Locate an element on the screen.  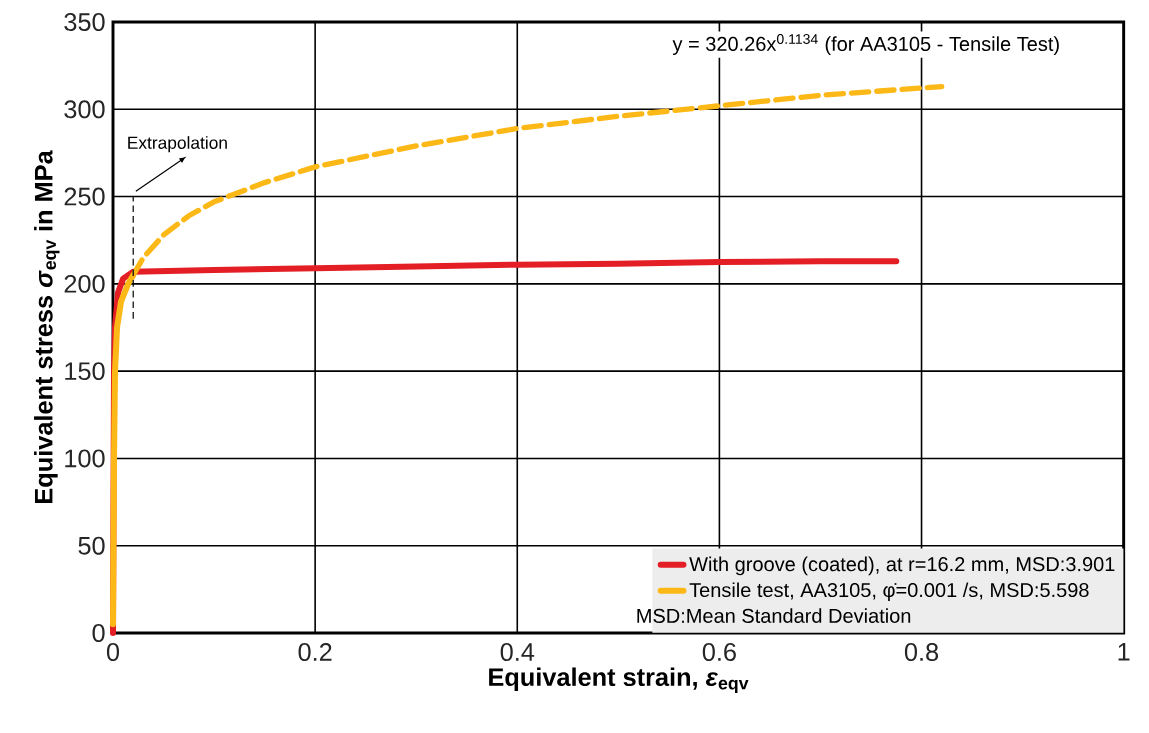
y-axis-title: Equivalent stress σ$_{eqv}$ in MPa is located at coordinates (47, 326).